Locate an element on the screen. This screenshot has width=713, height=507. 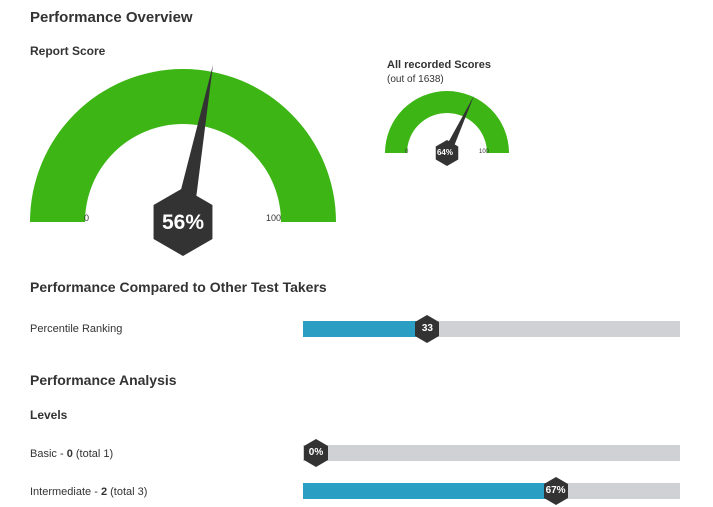
percentile-ranking-label: Percentile Ranking is located at coordinates (76, 329).